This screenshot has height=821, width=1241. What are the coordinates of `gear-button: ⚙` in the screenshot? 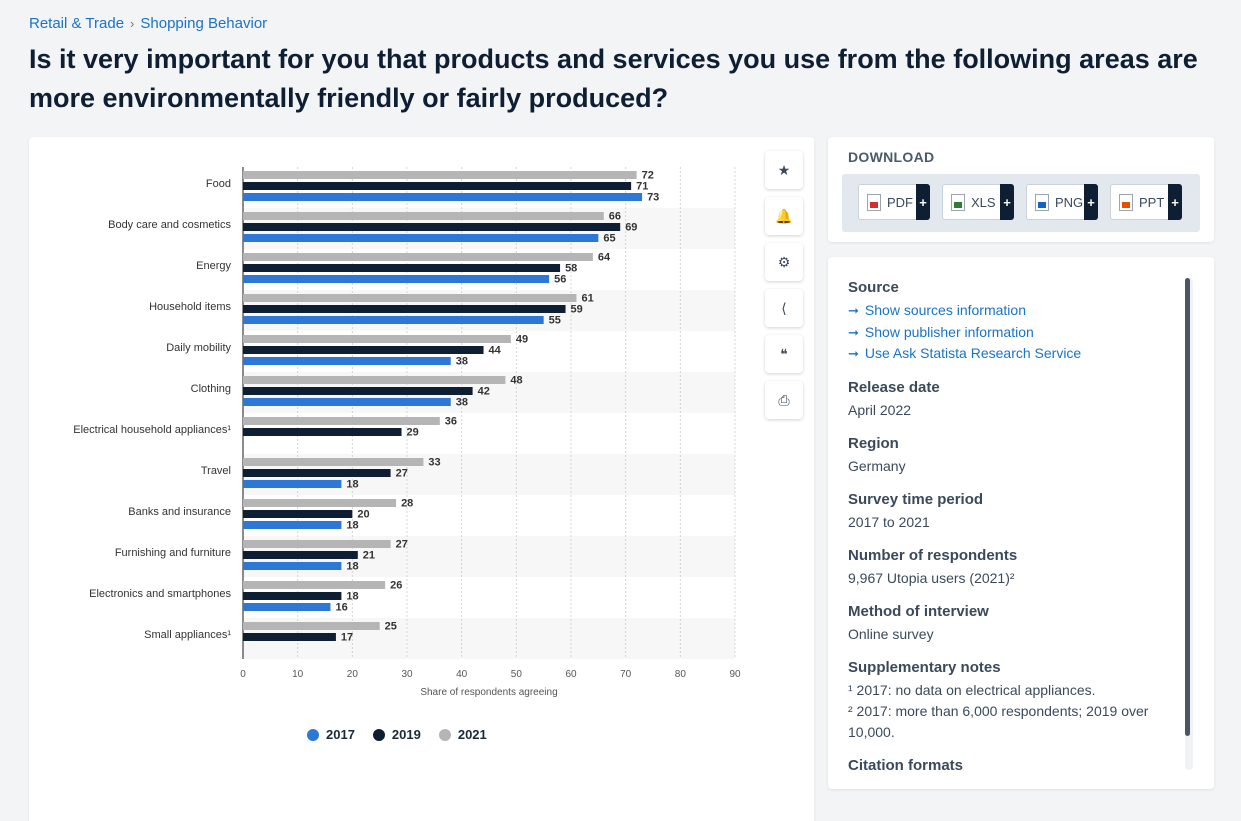 It's located at (784, 262).